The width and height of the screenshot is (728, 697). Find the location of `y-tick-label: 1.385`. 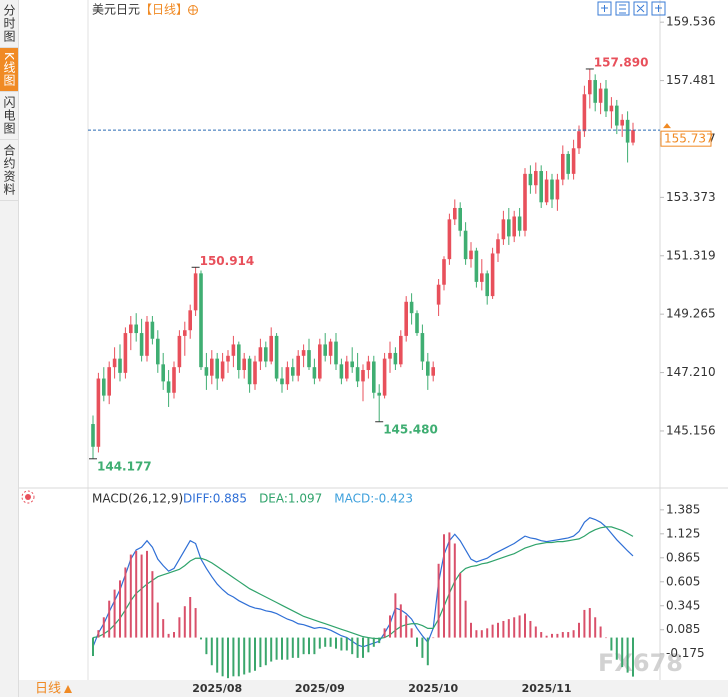

y-tick-label: 1.385 is located at coordinates (683, 509).